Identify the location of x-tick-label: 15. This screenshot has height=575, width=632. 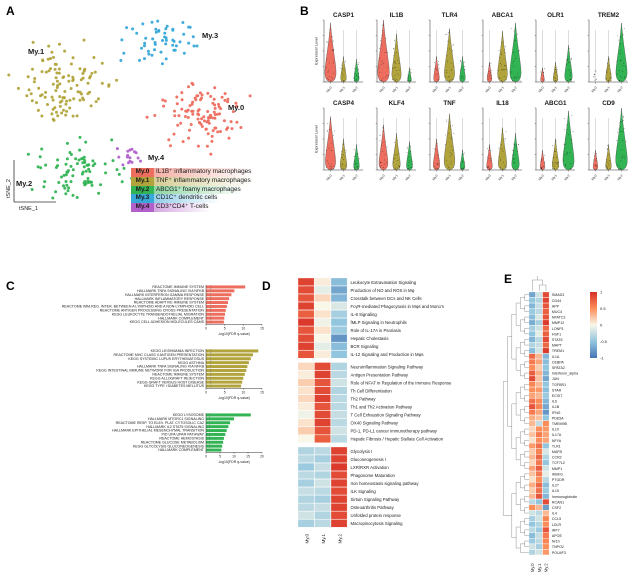
(262, 393).